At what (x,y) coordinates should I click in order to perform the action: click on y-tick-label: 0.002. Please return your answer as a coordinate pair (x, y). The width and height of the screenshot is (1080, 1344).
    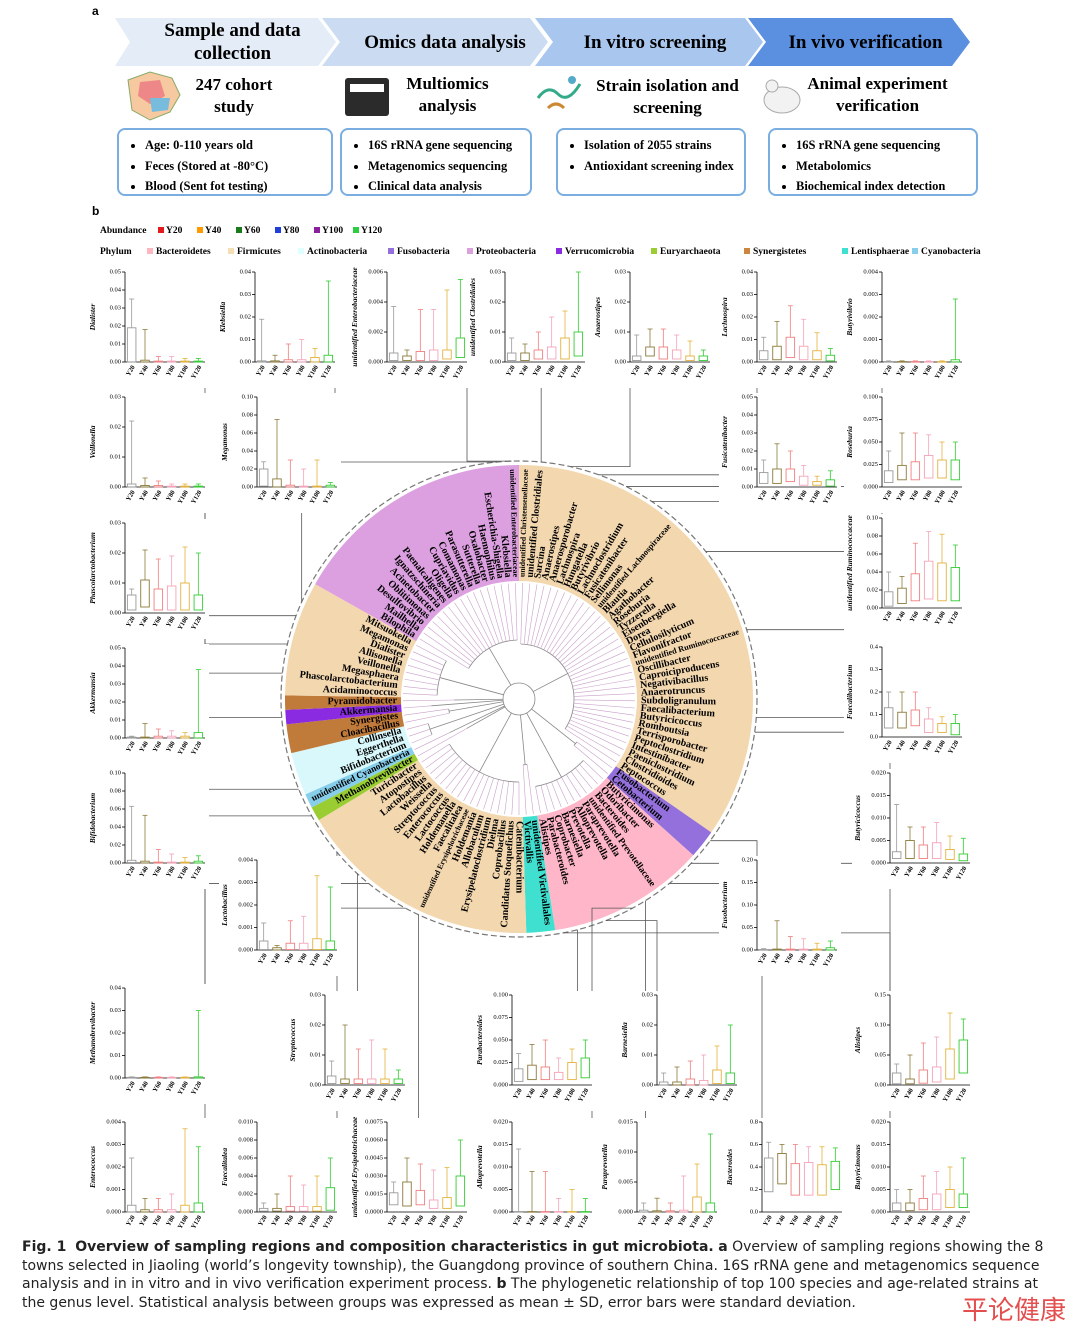
    Looking at the image, I should click on (245, 904).